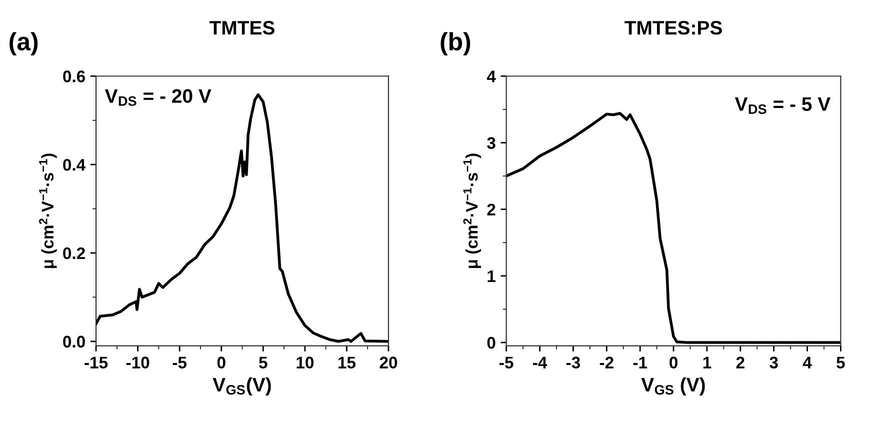 This screenshot has height=435, width=873. What do you see at coordinates (24, 44) in the screenshot?
I see `text: (a)` at bounding box center [24, 44].